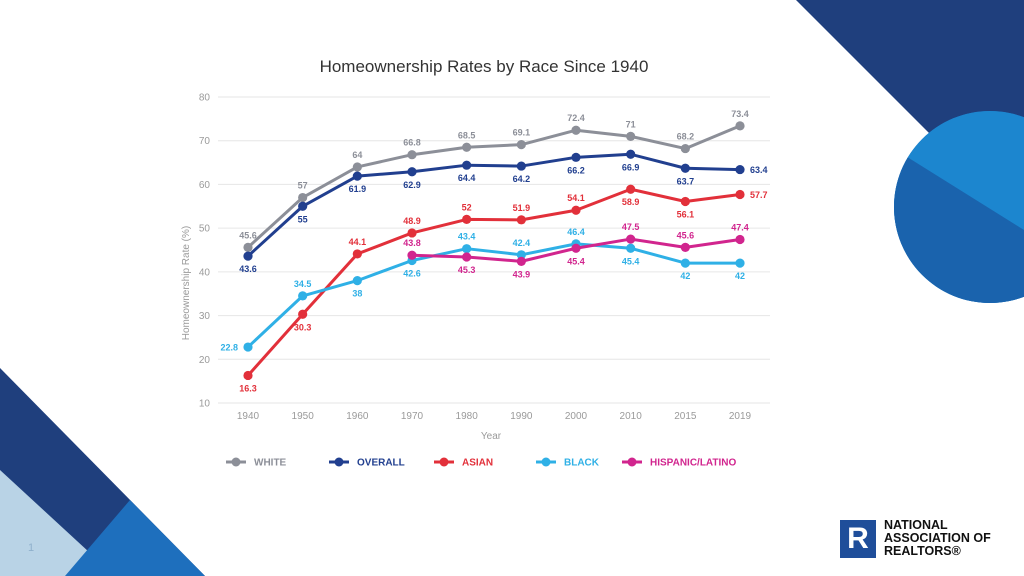  I want to click on logo-line: ASSOCIATION OF, so click(937, 538).